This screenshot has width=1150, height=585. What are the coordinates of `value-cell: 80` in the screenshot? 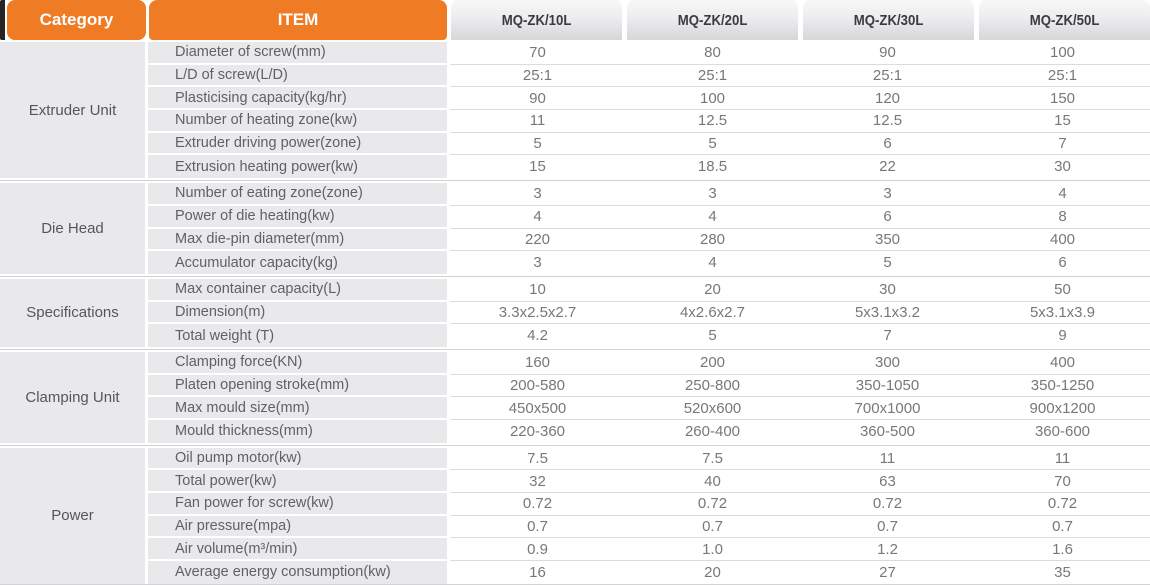 It's located at (712, 53).